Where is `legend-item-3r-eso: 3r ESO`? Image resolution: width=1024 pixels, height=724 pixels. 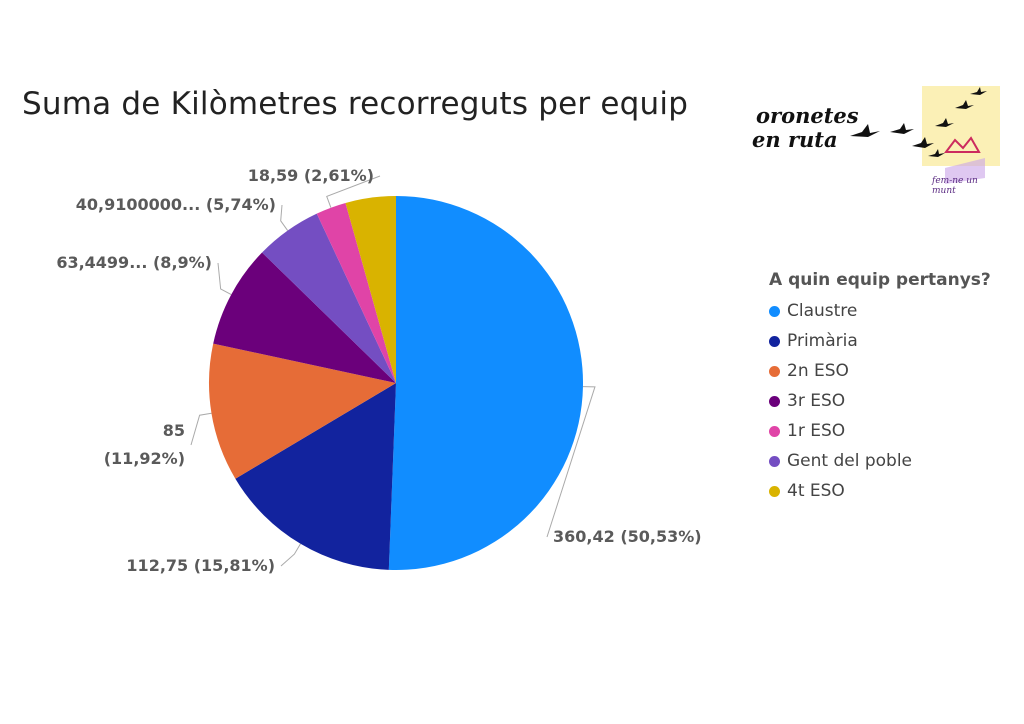
legend-item-3r-eso: 3r ESO is located at coordinates (880, 401).